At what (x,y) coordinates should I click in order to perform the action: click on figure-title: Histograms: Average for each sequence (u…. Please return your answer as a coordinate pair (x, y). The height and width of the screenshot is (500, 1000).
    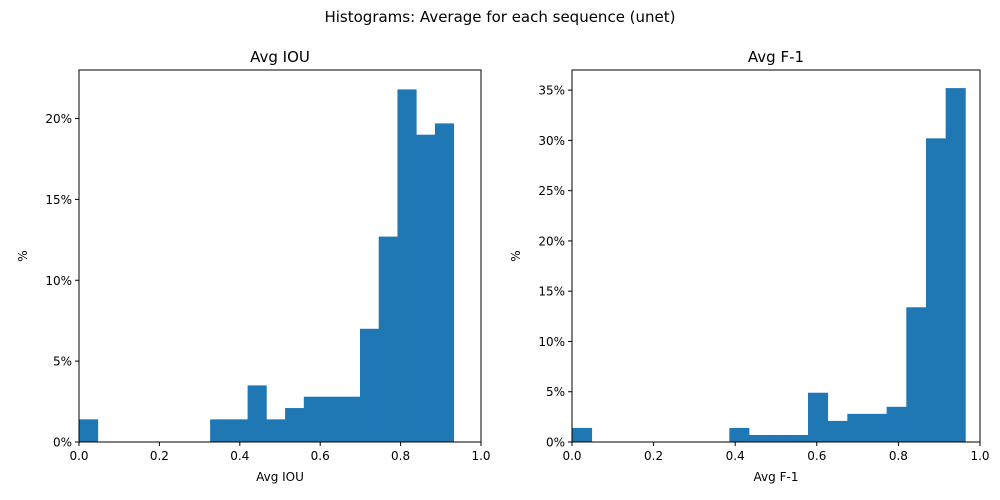
    Looking at the image, I should click on (500, 17).